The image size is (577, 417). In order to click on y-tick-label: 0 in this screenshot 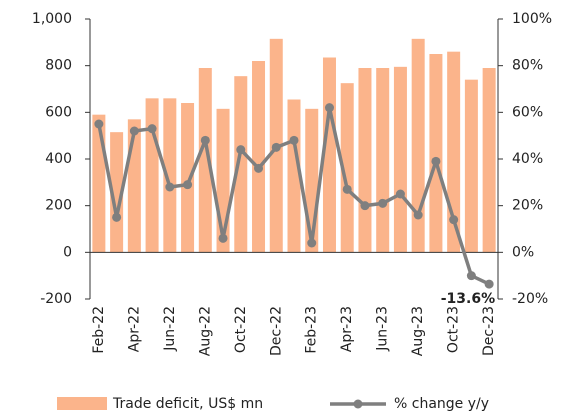, I will do `click(67, 252)`.